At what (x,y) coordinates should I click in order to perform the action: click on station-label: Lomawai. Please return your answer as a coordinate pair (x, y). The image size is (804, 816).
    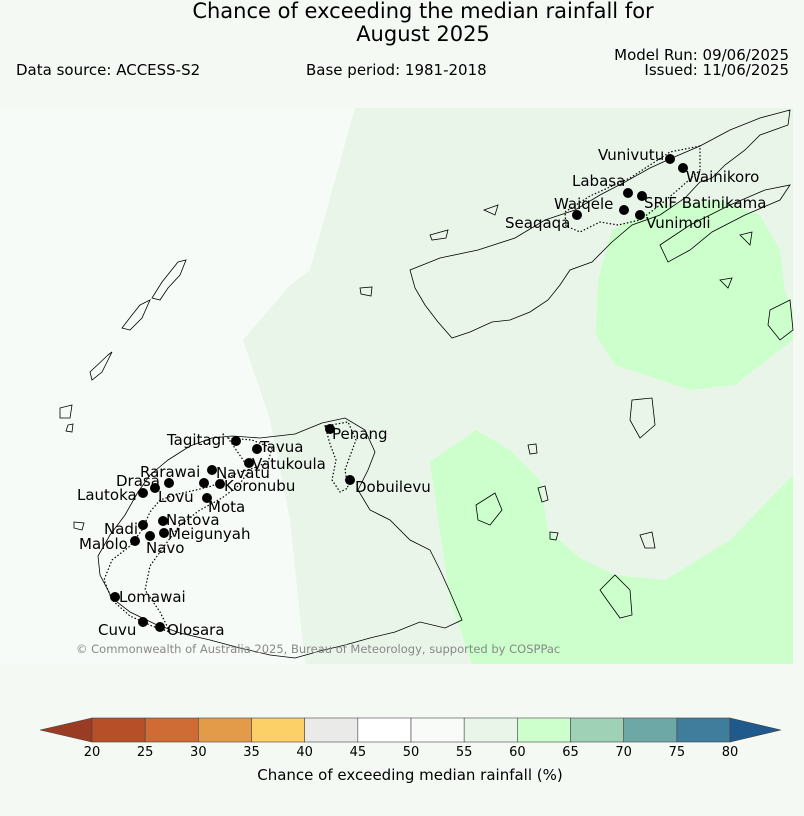
    Looking at the image, I should click on (152, 597).